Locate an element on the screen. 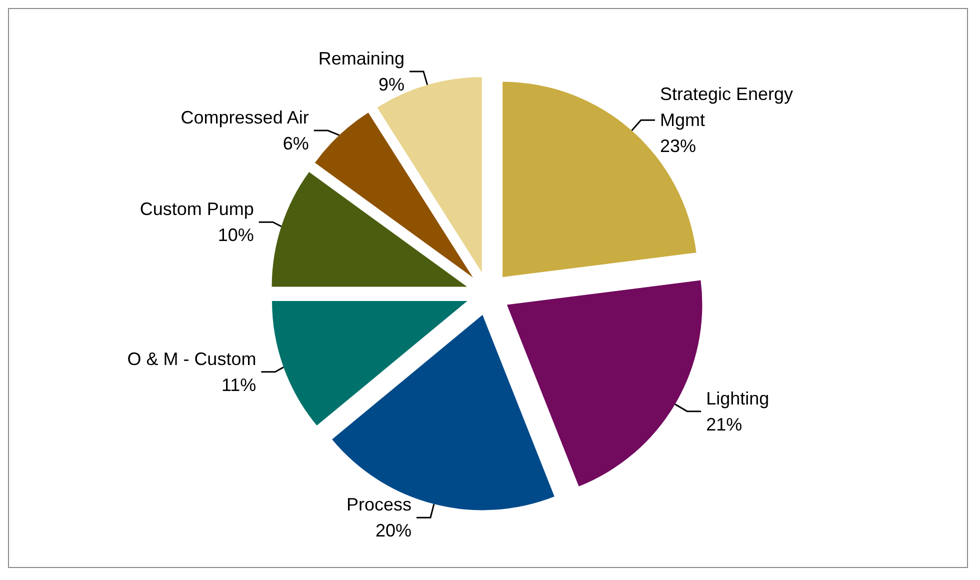  slice-label: Strategic Energy Mgmt is located at coordinates (729, 107).